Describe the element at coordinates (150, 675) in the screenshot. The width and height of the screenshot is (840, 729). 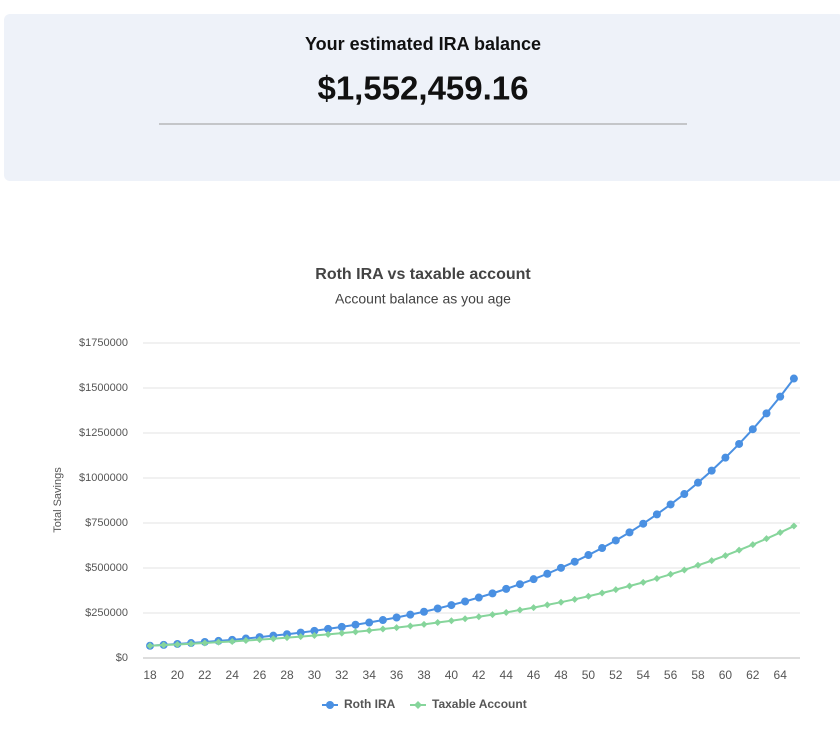
I see `x-tick-label: 18` at that location.